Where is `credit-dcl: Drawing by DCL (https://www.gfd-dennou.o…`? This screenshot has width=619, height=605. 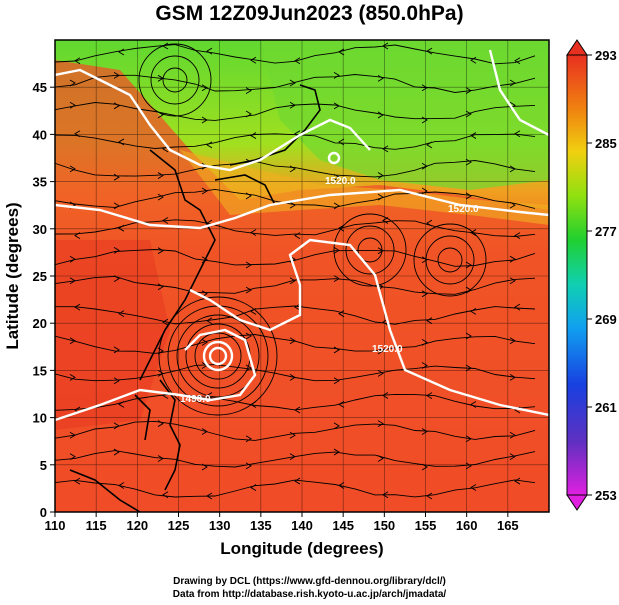 credit-dcl: Drawing by DCL (https://www.gfd-dennou.o… is located at coordinates (309, 581).